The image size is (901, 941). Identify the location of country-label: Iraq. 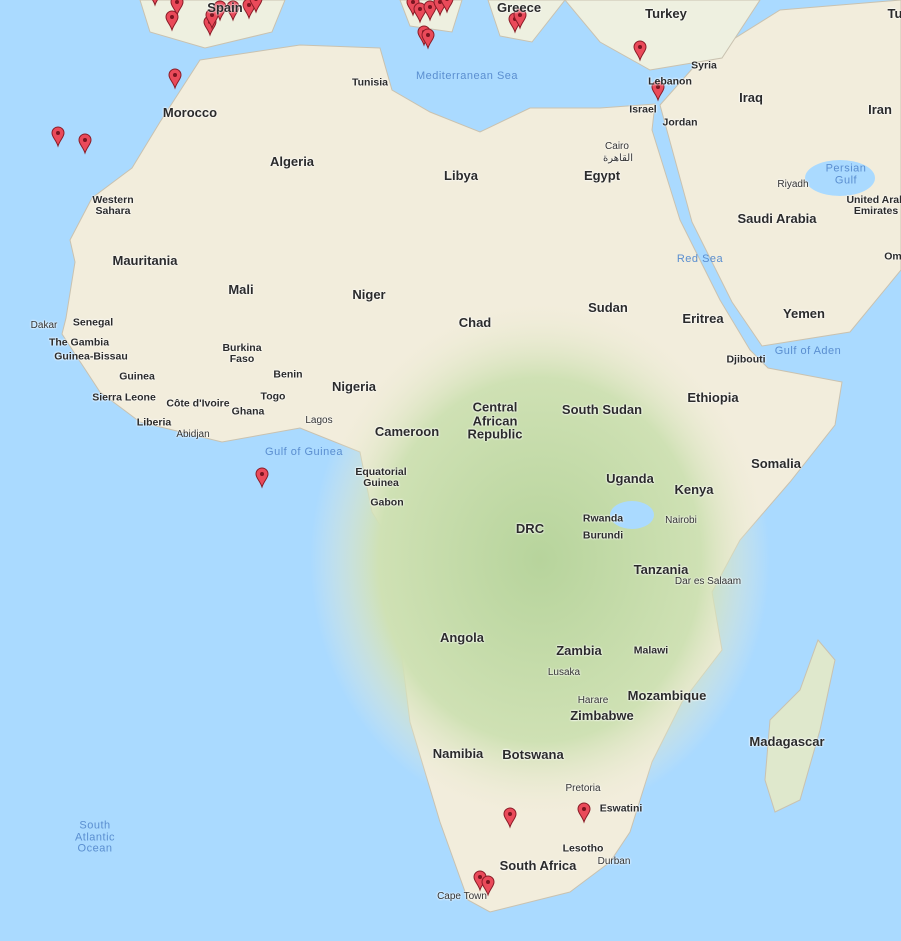
(751, 98).